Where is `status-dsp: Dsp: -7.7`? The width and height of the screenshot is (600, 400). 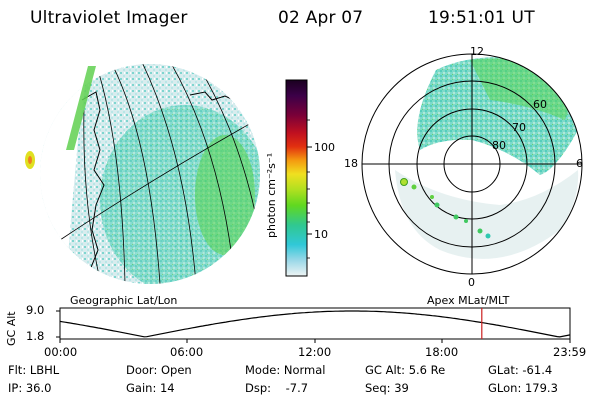 status-dsp: Dsp: -7.7 is located at coordinates (277, 388).